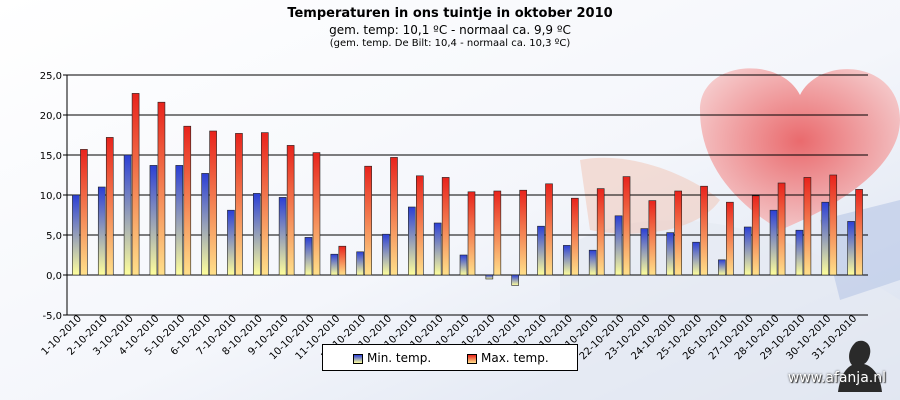  I want to click on watermark: www.afanja.nl, so click(836, 378).